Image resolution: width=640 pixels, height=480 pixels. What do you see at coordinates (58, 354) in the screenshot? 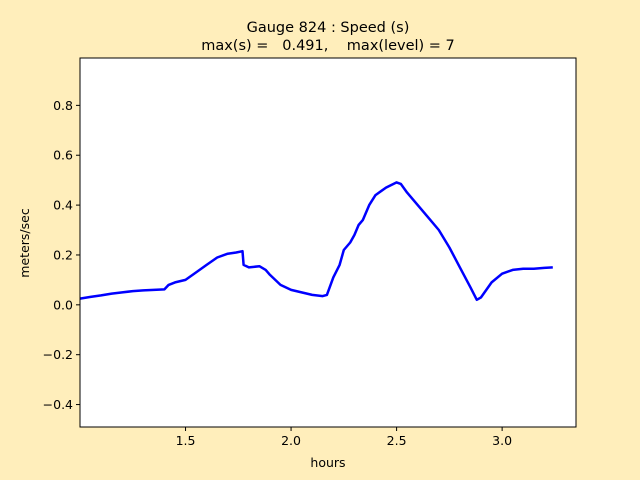
I see `y-tick-label: −0.2` at bounding box center [58, 354].